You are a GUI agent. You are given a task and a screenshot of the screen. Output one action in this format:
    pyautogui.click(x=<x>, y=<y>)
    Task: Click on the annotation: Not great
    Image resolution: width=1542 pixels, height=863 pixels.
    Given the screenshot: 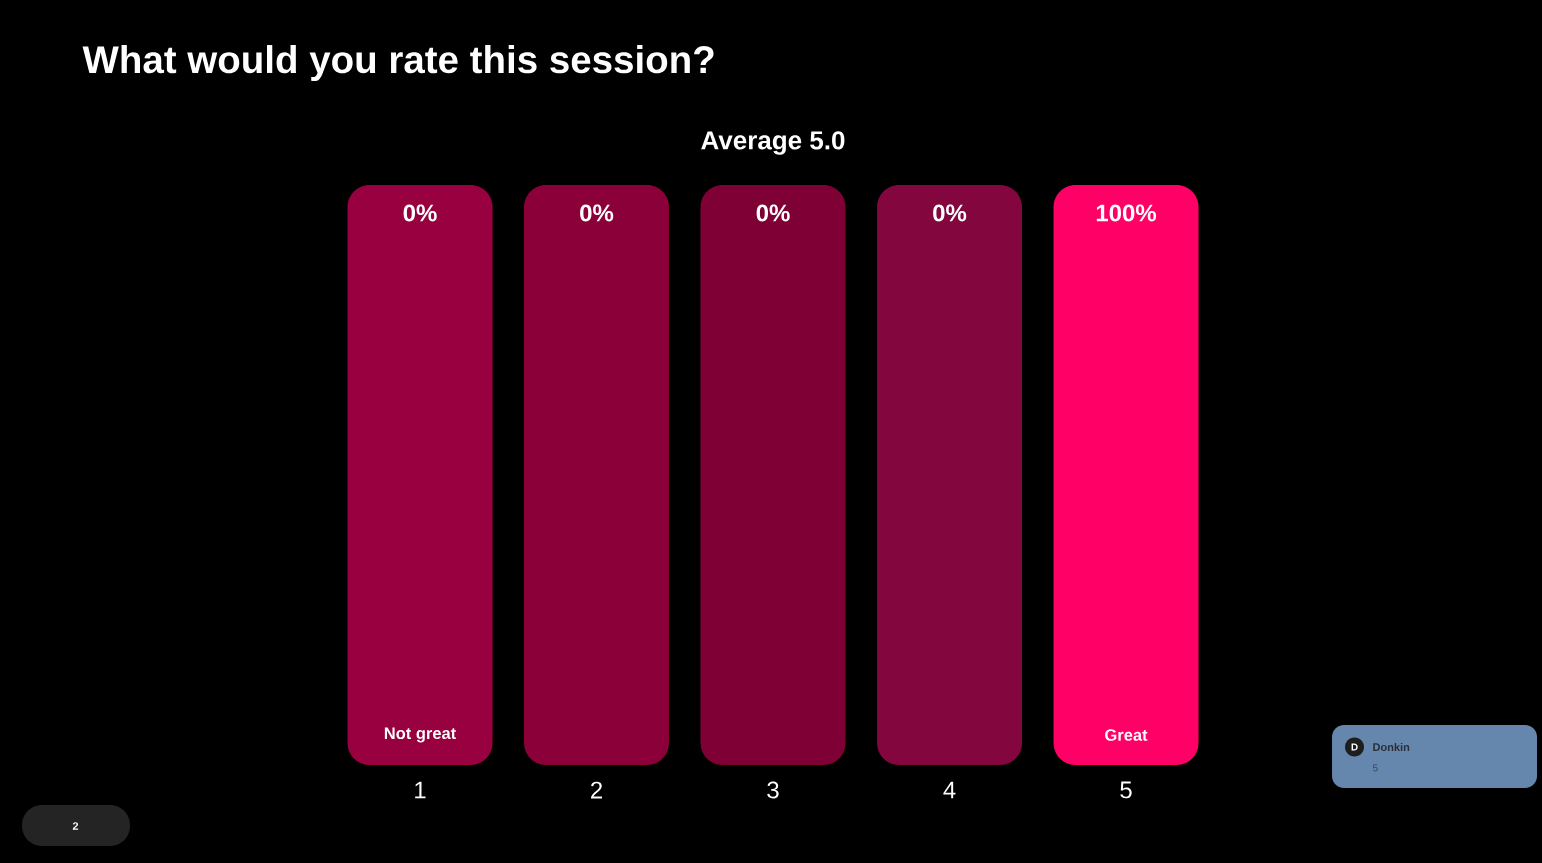 What is the action you would take?
    pyautogui.click(x=420, y=735)
    